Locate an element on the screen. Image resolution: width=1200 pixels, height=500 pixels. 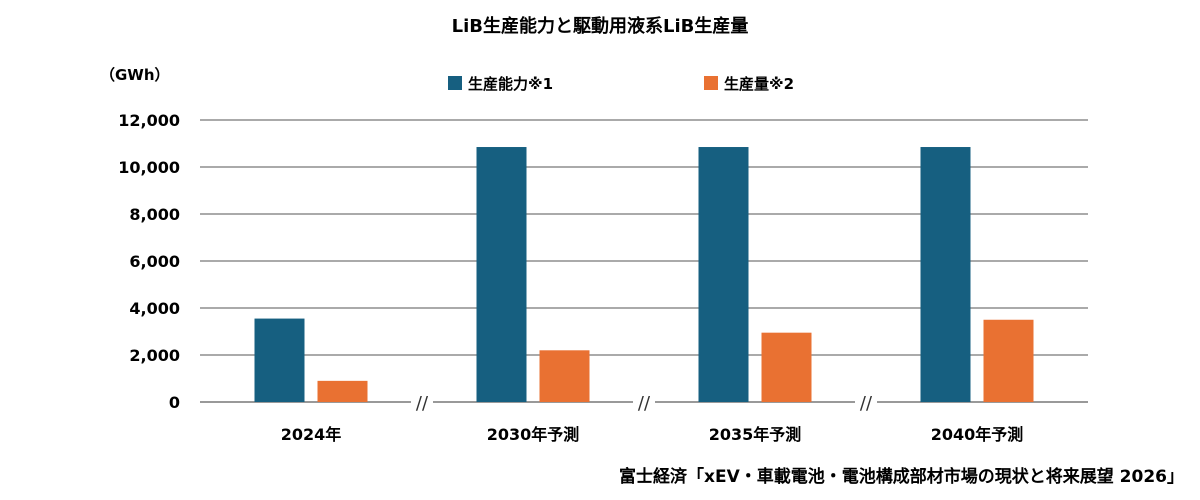
y-tick-label: 6,000 is located at coordinates (154, 261).